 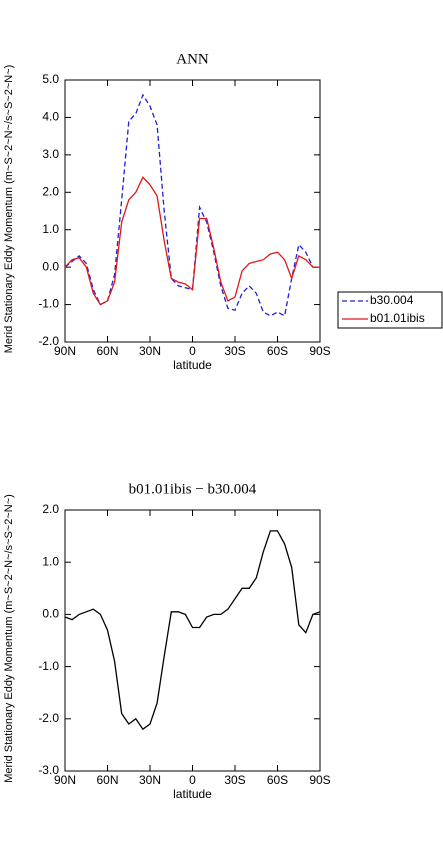 I want to click on legend-label: b30.004, so click(x=392, y=300).